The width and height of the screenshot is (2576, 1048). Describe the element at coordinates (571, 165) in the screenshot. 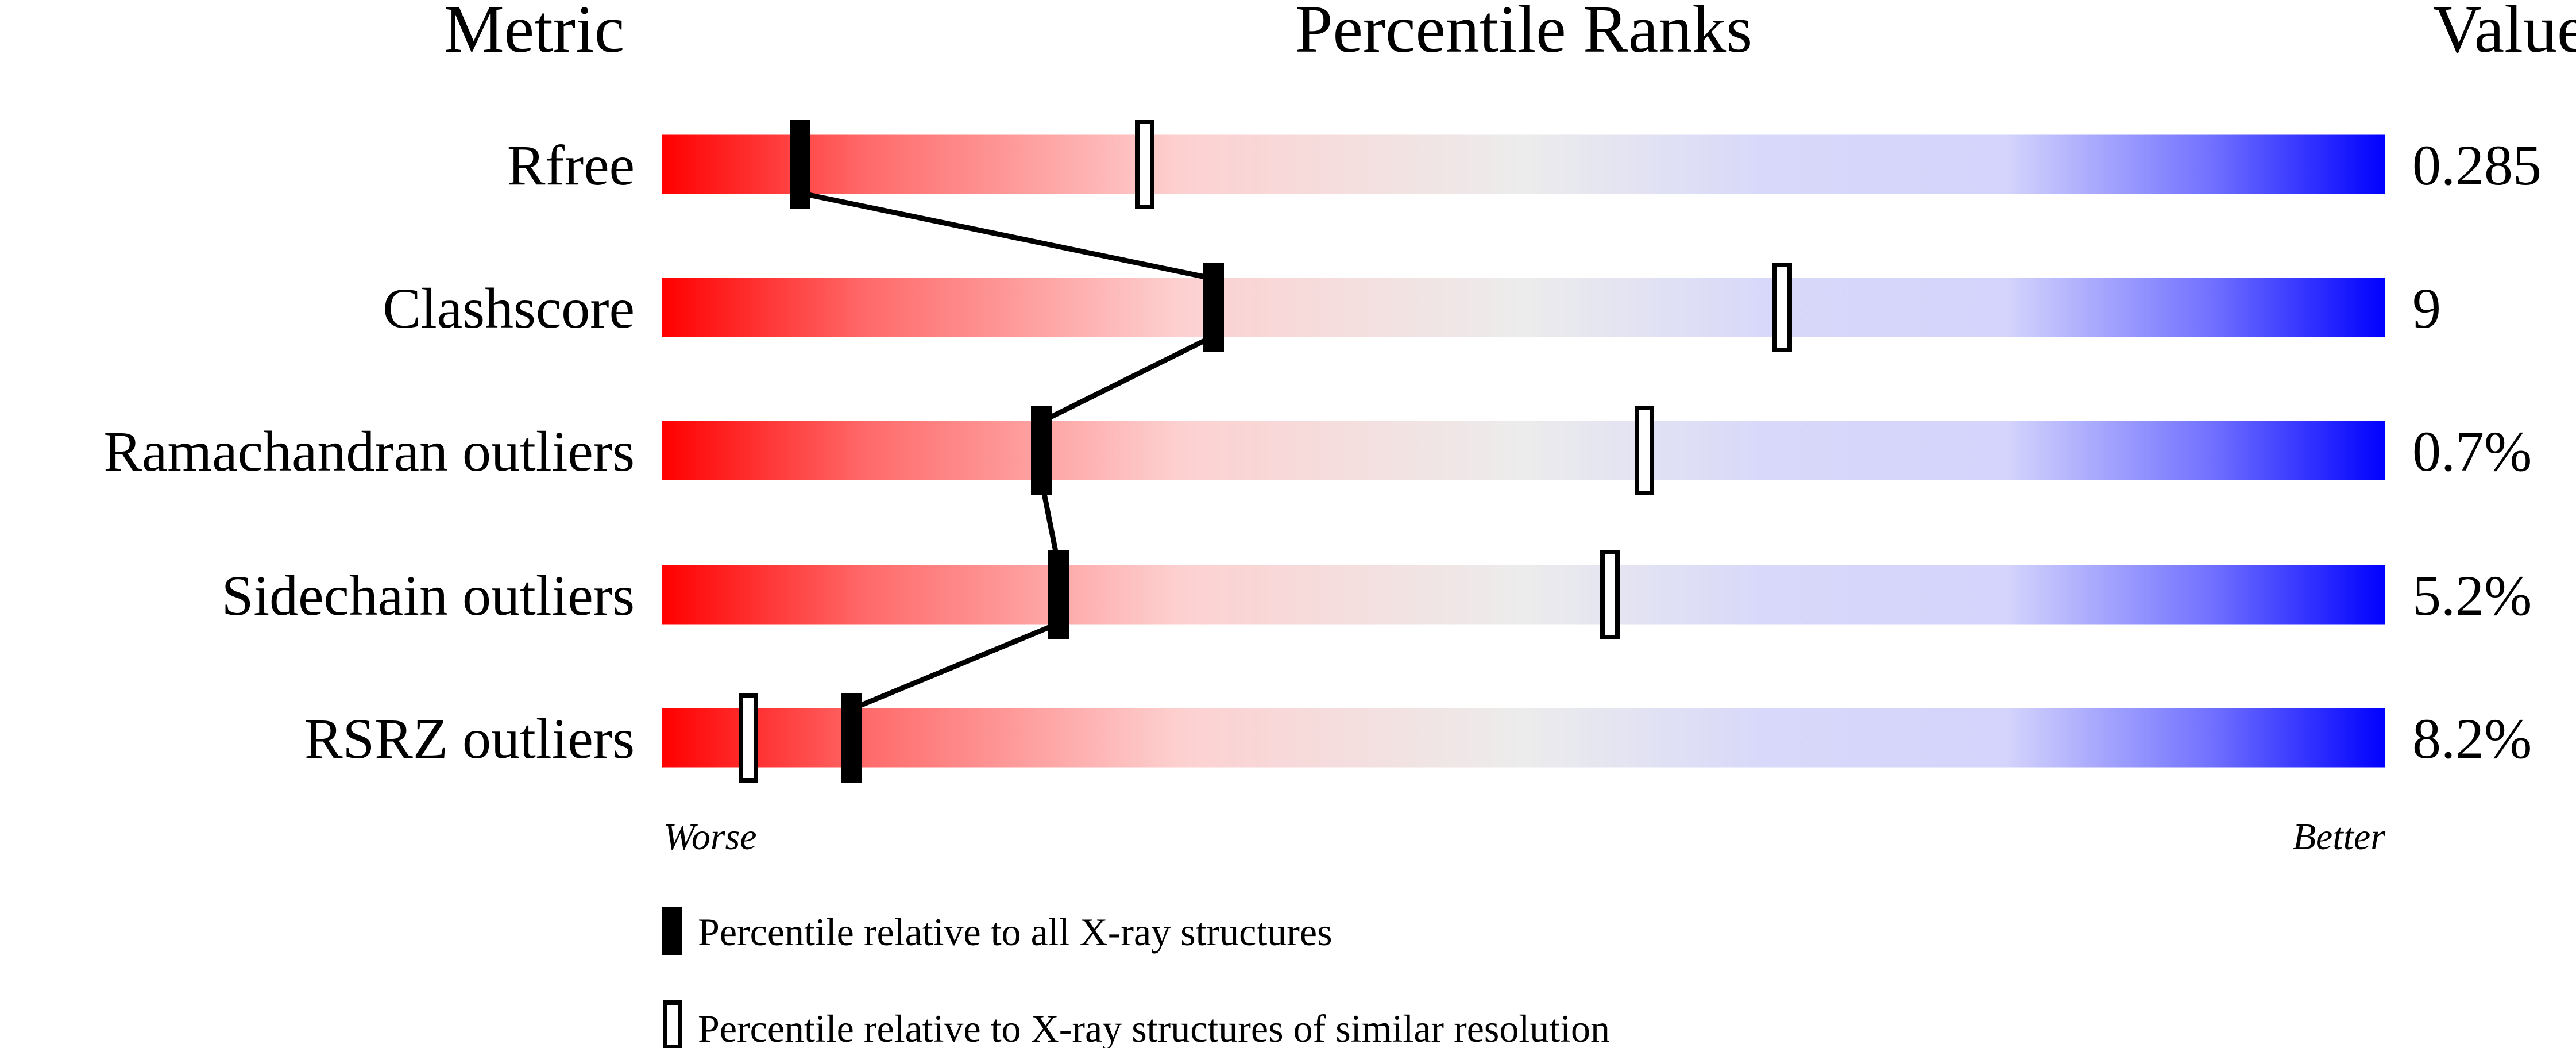

I see `metric-label: Rfree` at that location.